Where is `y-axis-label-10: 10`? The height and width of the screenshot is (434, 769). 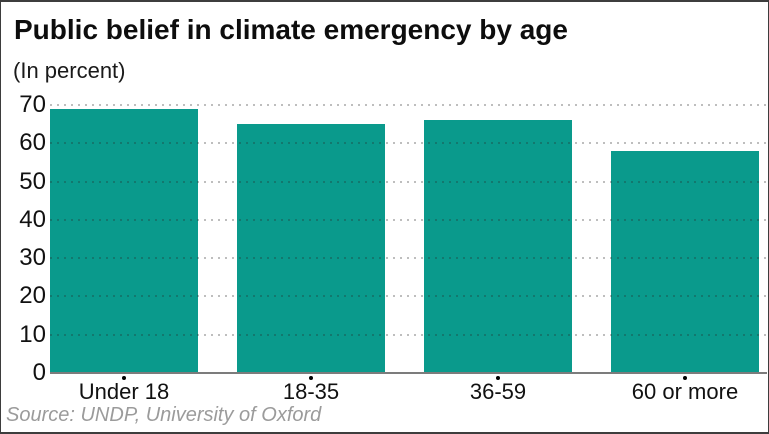 y-axis-label-10: 10 is located at coordinates (32, 334).